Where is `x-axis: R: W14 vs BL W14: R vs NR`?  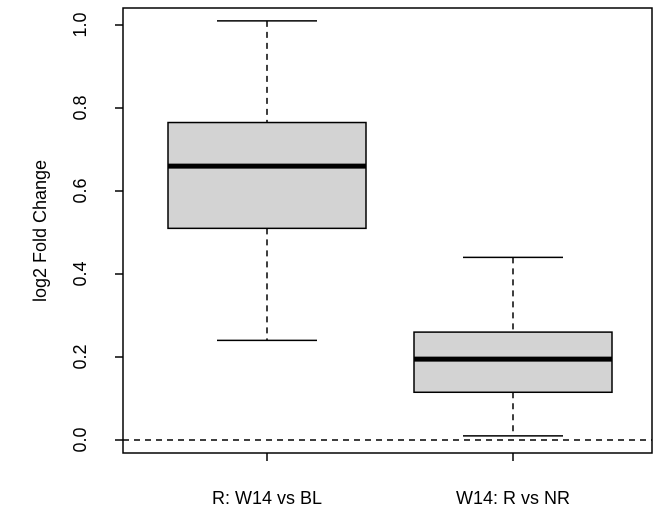 x-axis: R: W14 vs BL W14: R vs NR is located at coordinates (391, 480).